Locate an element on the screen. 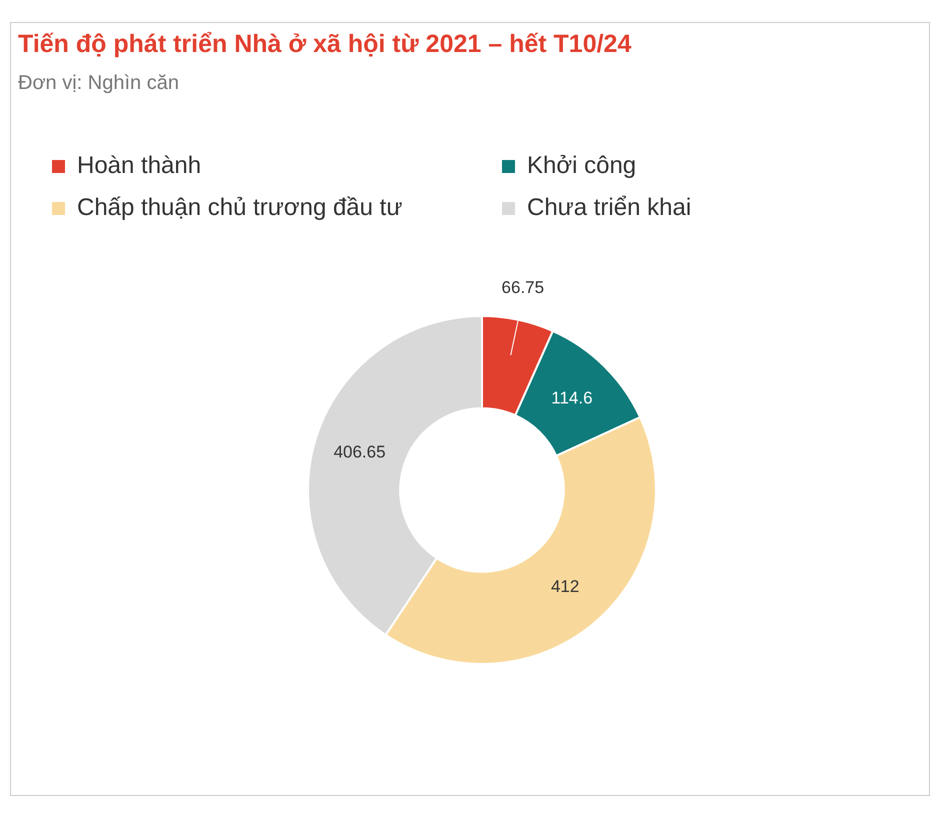  data-label: 412 is located at coordinates (565, 586).